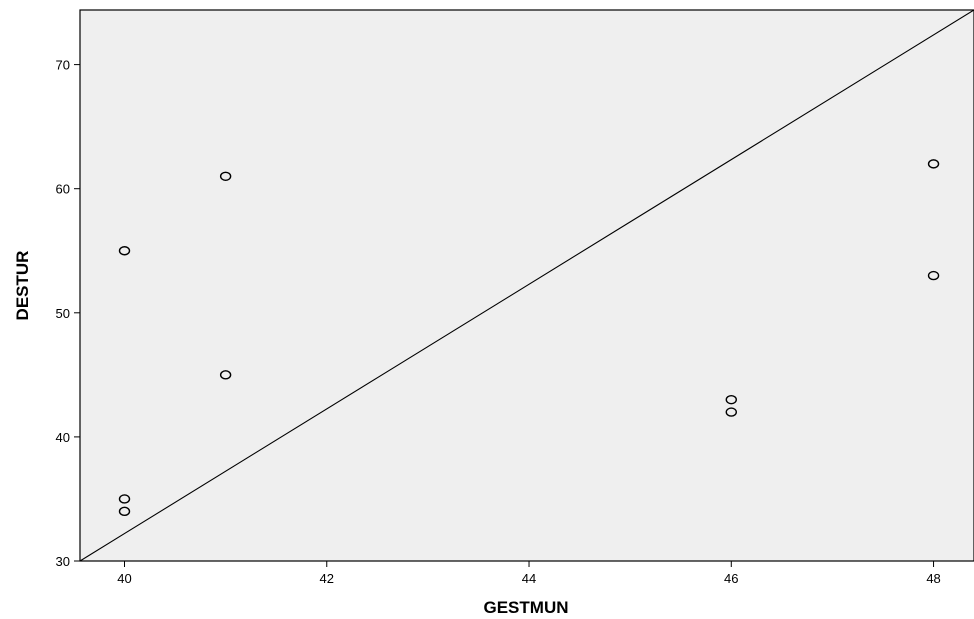 The image size is (974, 619). I want to click on y-tick-label: 60, so click(63, 189).